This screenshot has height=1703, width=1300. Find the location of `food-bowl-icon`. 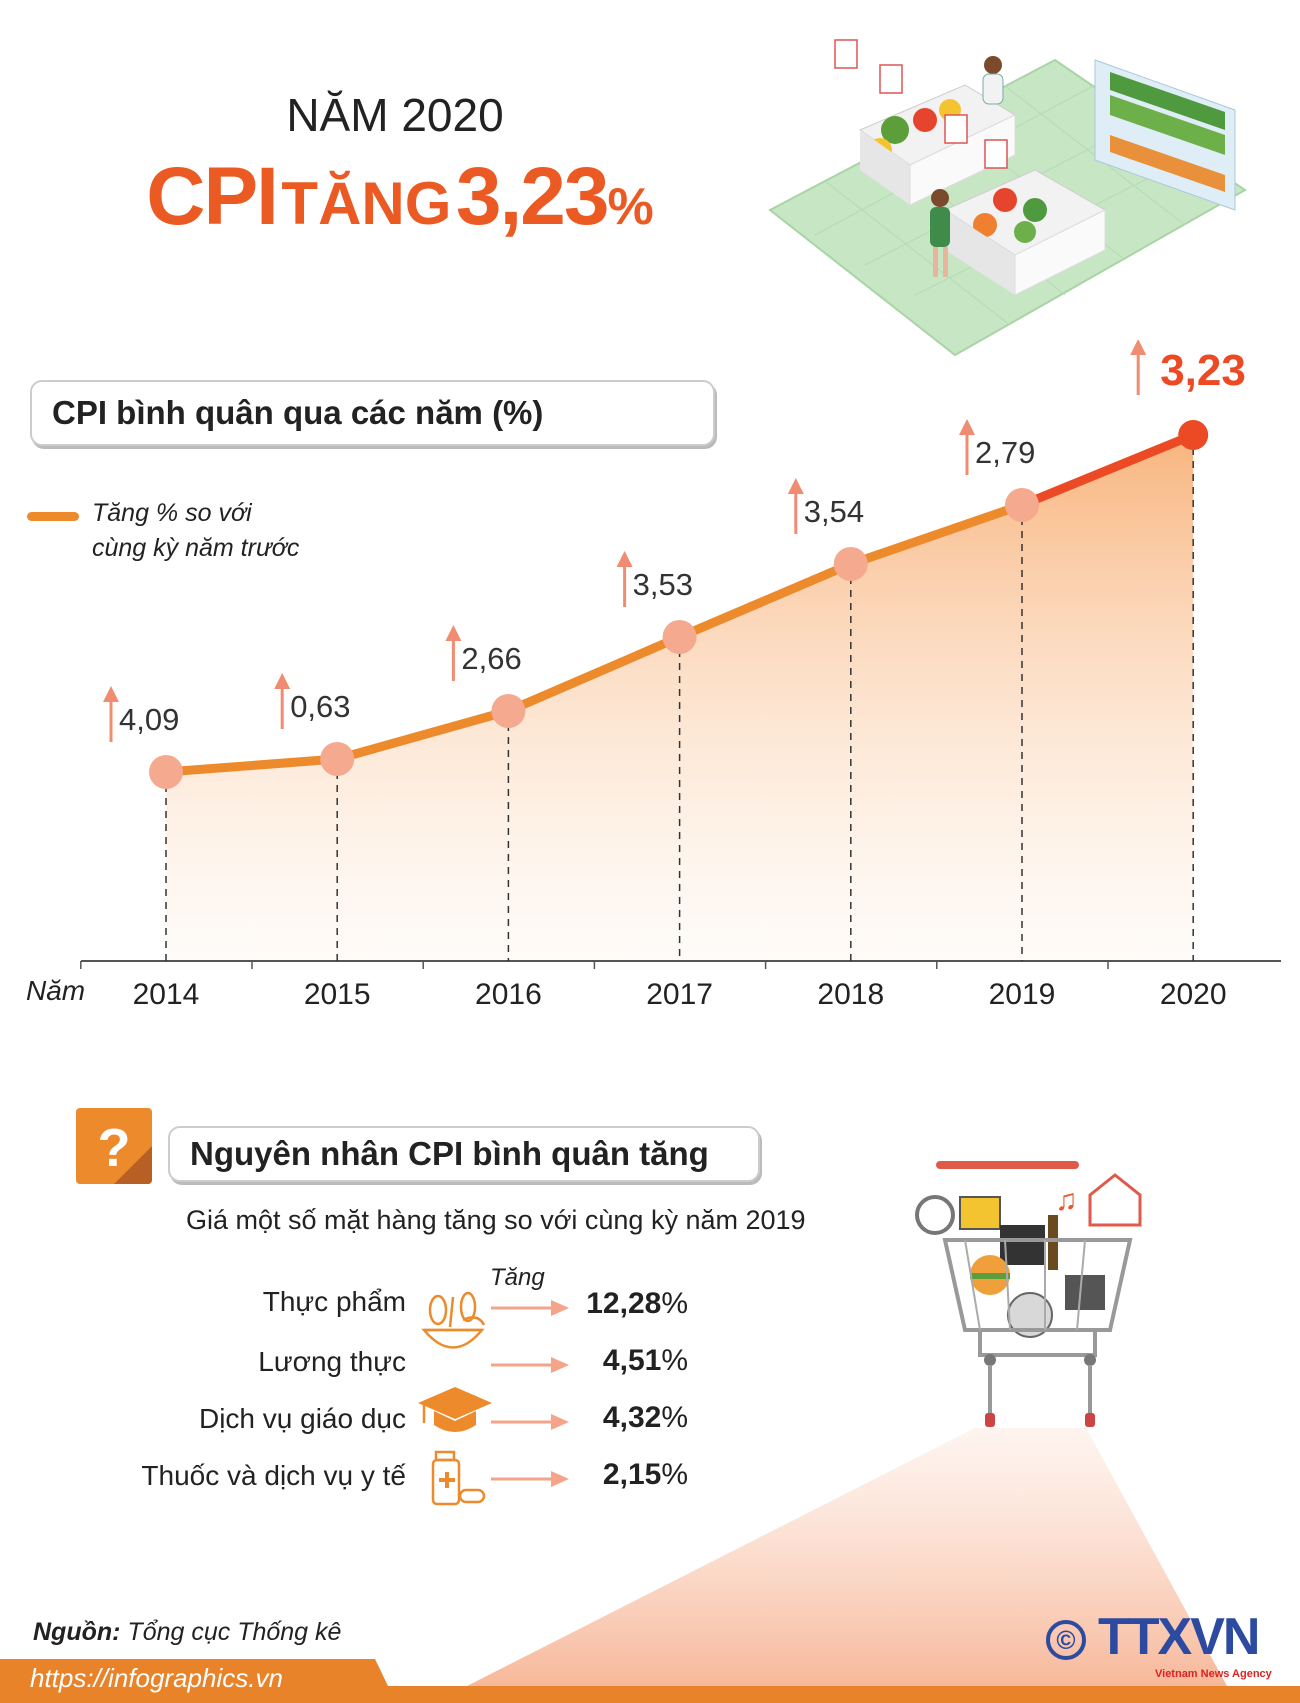

food-bowl-icon is located at coordinates (453, 1320).